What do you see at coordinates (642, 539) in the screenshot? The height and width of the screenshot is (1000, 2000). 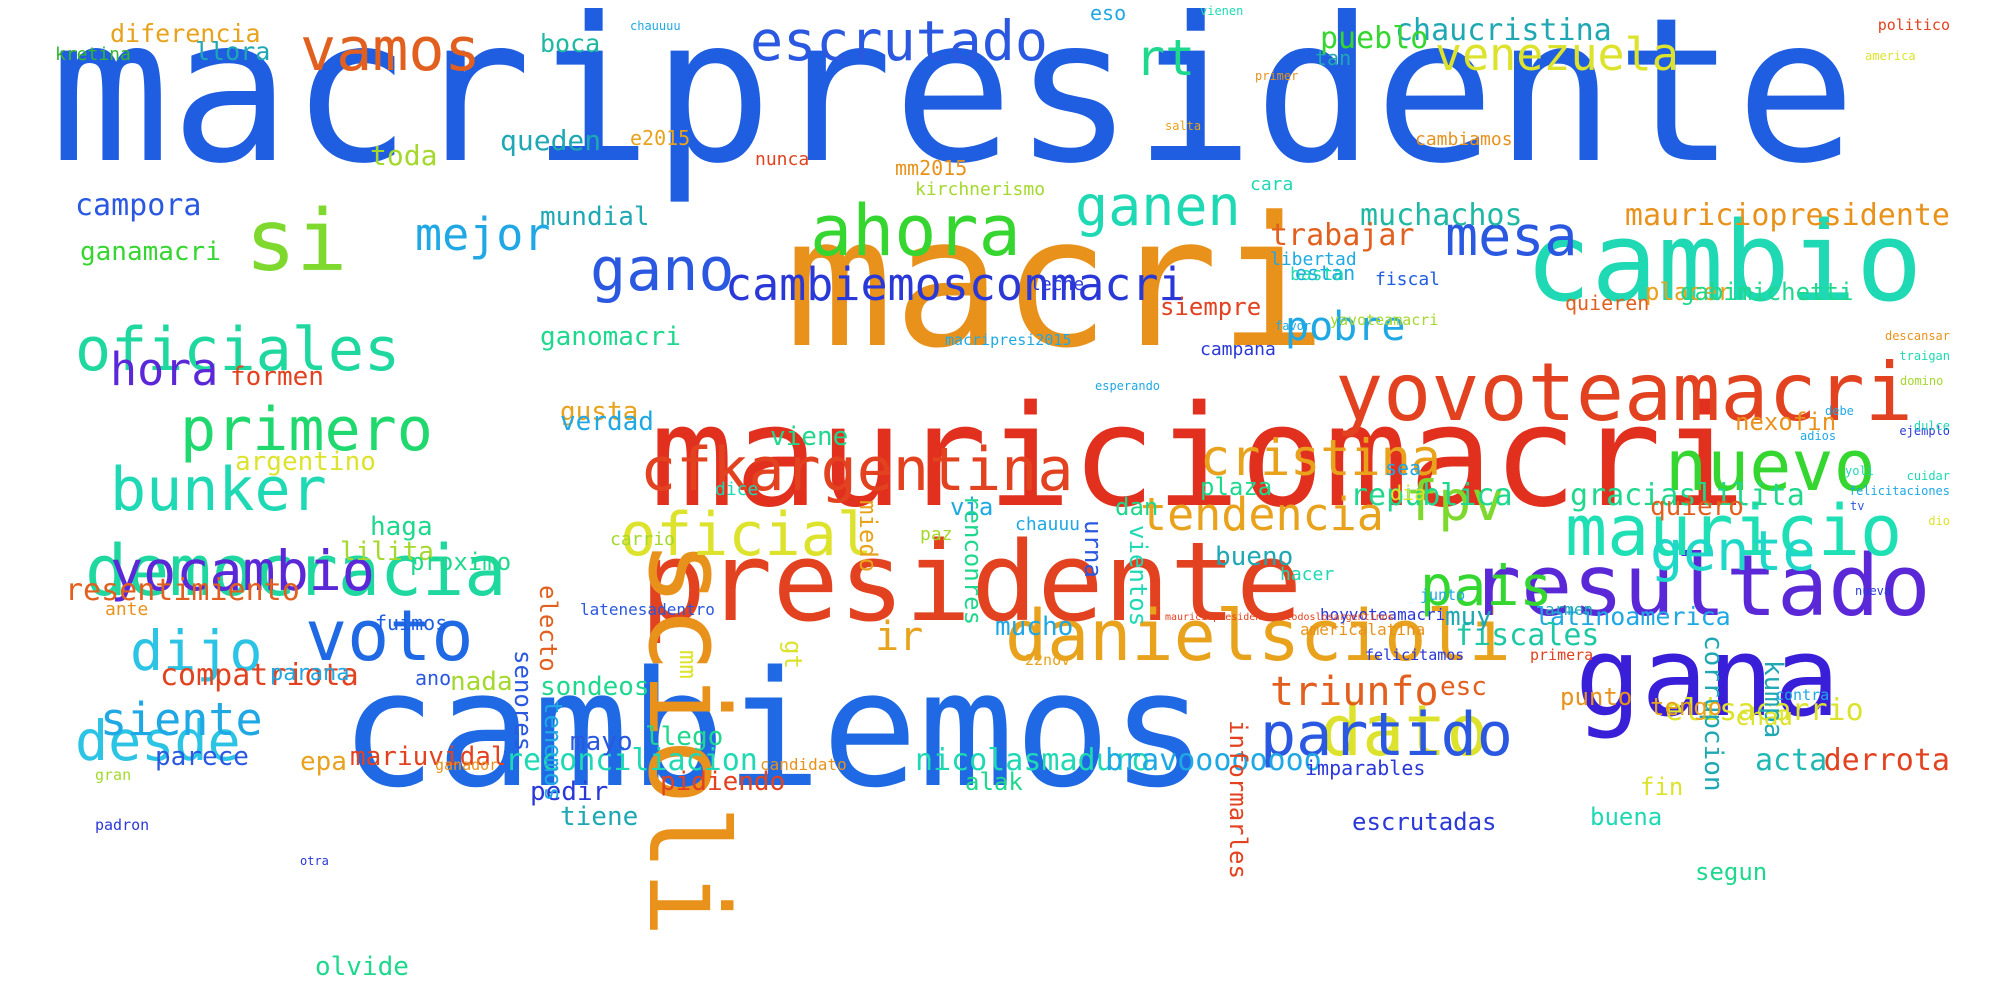 I see `word-carrio: carrio` at bounding box center [642, 539].